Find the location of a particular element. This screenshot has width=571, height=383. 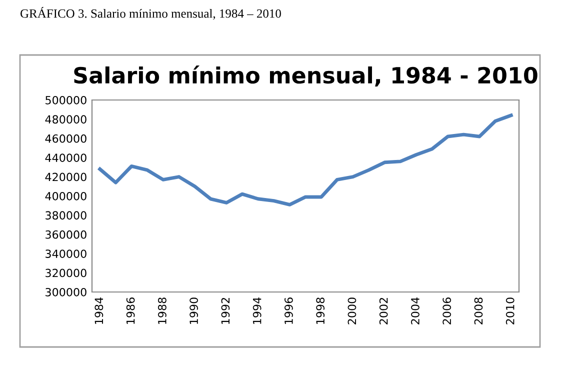

x-tick-label: 1988 is located at coordinates (162, 311).